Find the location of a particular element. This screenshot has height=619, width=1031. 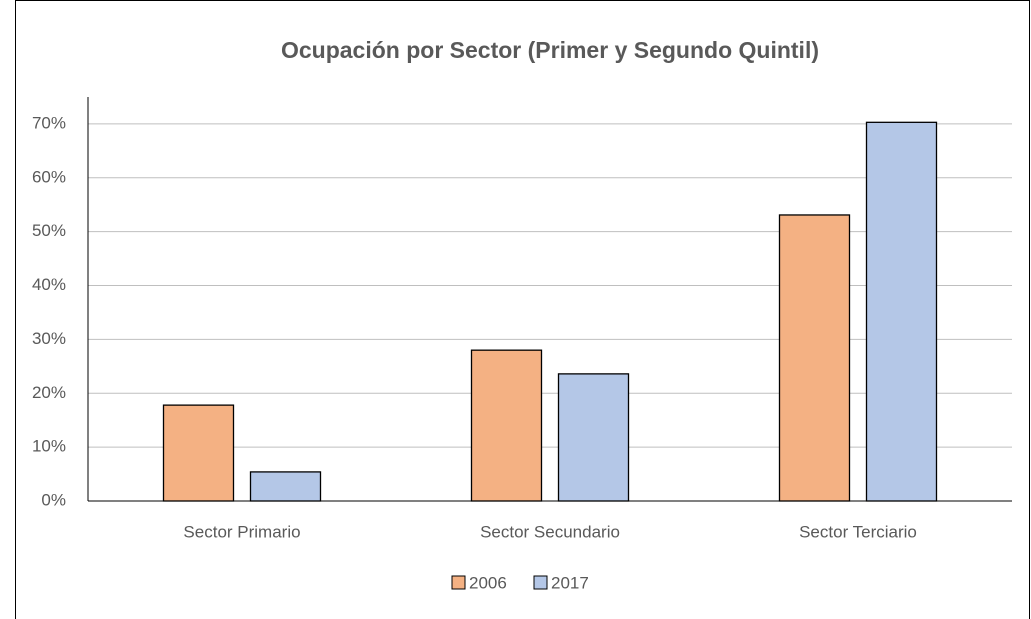

y-tick-label: 10% is located at coordinates (49, 446).